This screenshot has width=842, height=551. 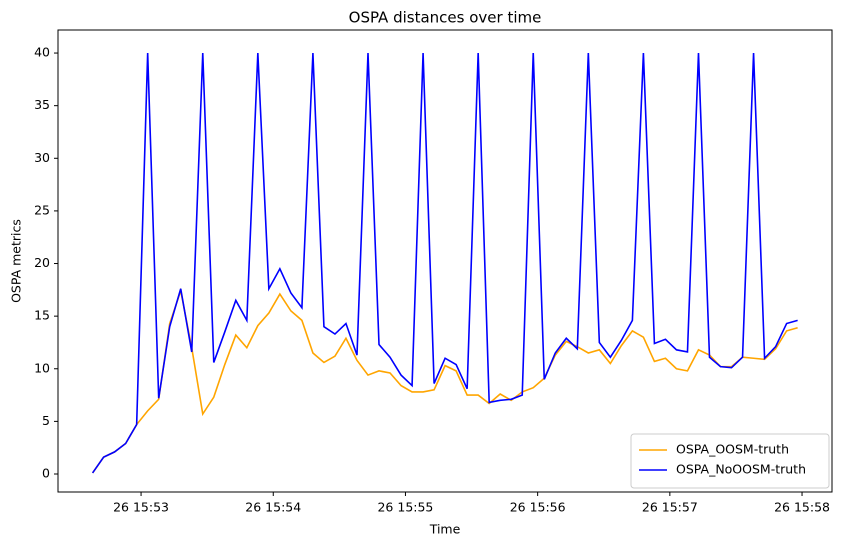 I want to click on y-axis-label: OSPA metrics, so click(x=16, y=261).